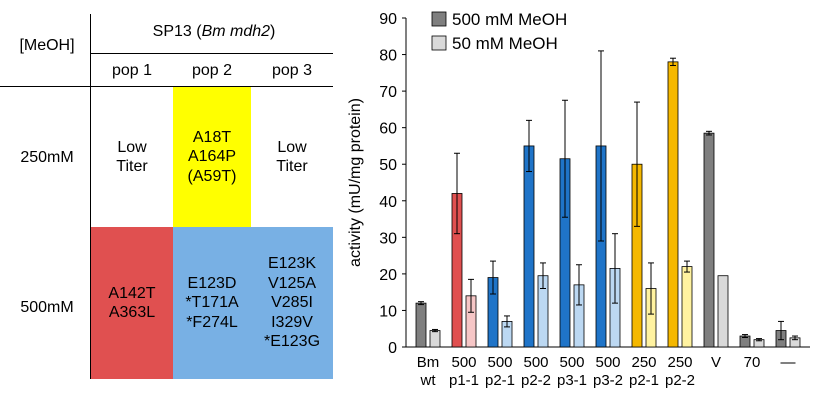 The height and width of the screenshot is (394, 814). Describe the element at coordinates (505, 43) in the screenshot. I see `legend-label: 50 mM MeOH` at that location.